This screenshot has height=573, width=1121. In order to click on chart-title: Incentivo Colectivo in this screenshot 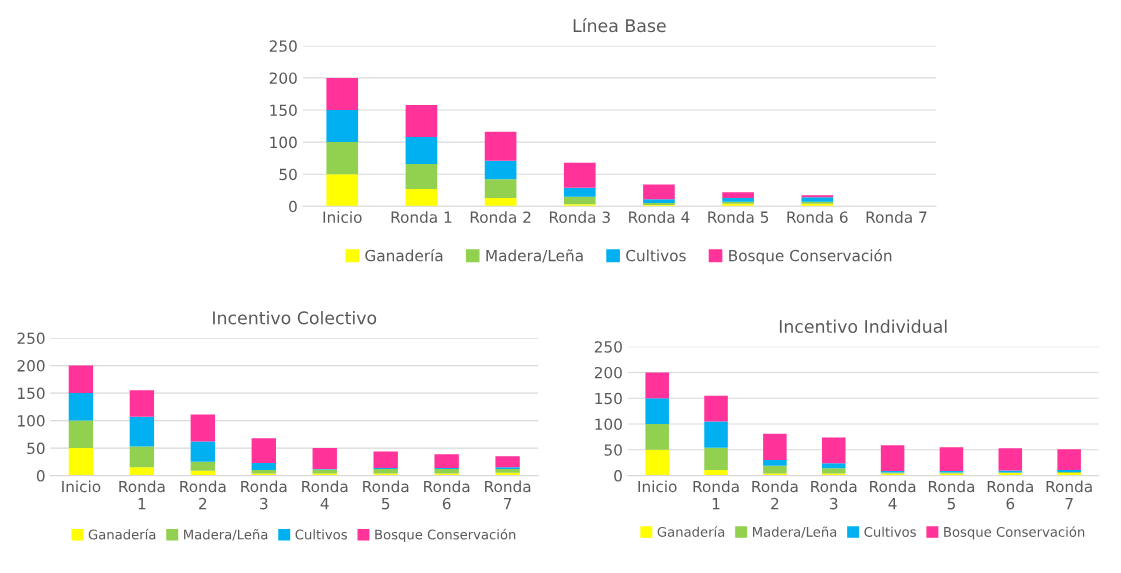, I will do `click(295, 317)`.